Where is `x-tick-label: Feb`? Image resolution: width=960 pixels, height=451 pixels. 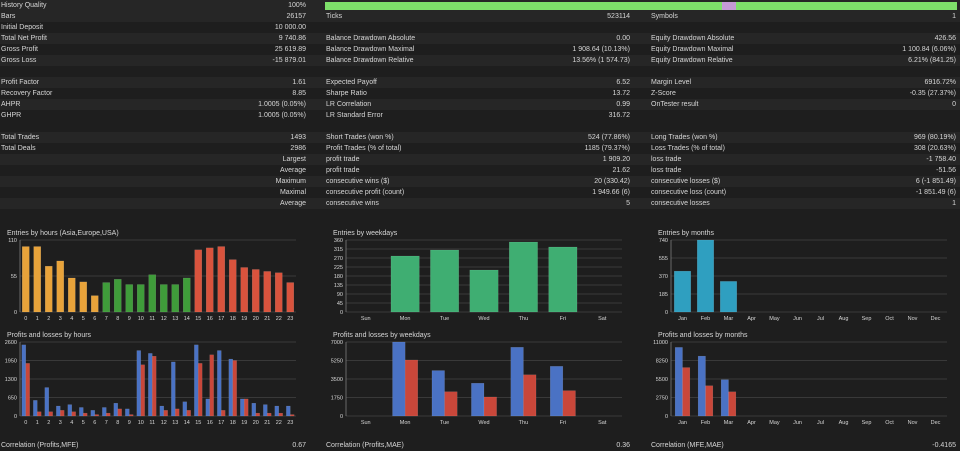 x-tick-label: Feb is located at coordinates (705, 423).